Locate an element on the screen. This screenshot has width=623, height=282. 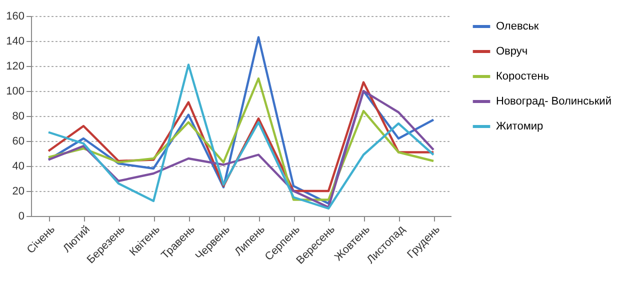
y-tick-label: 140 is located at coordinates (15, 42).